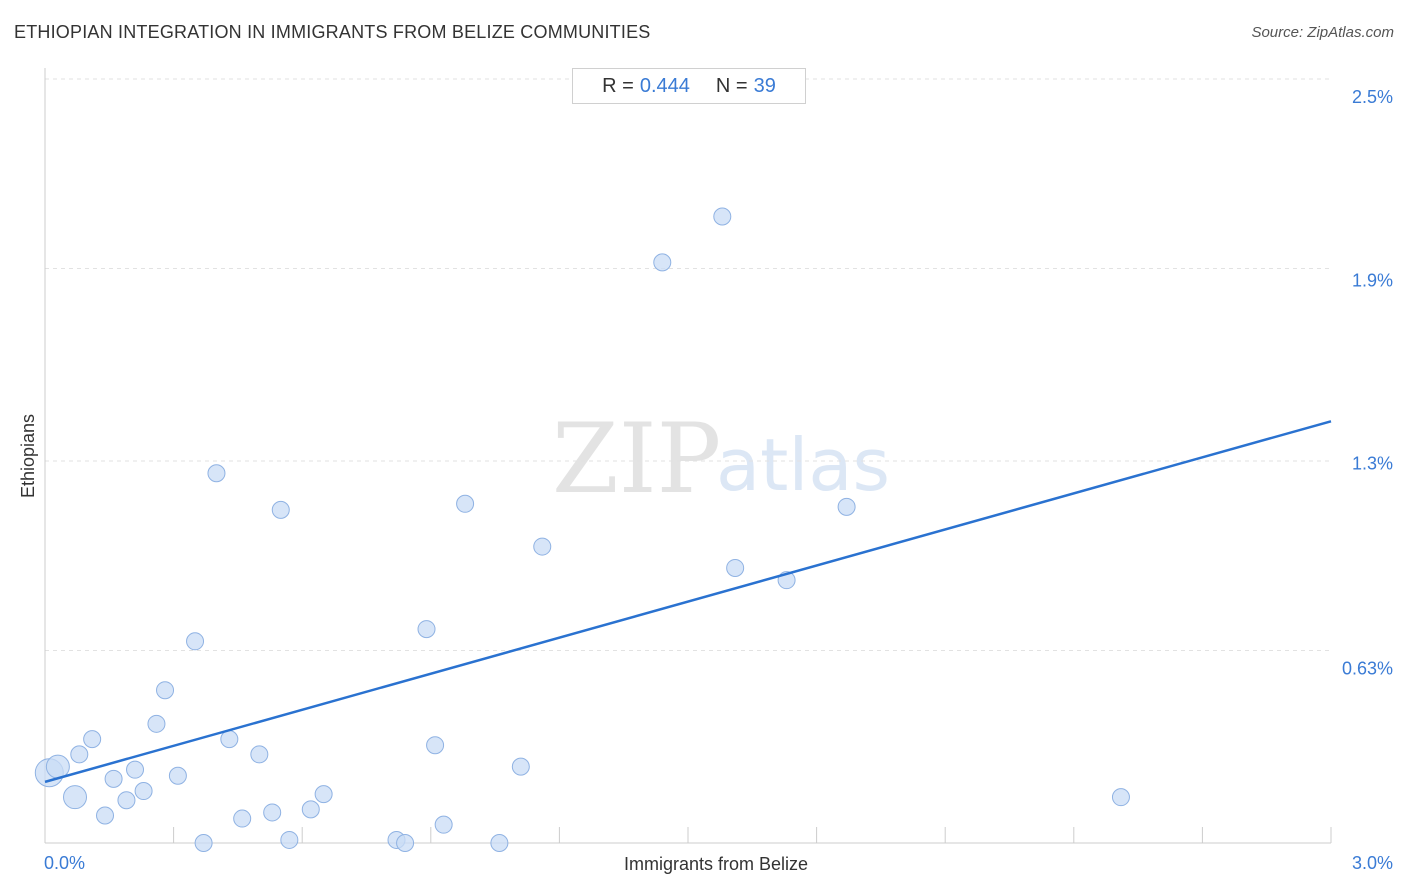 Image resolution: width=1406 pixels, height=892 pixels. What do you see at coordinates (1372, 464) in the screenshot?
I see `y-tick-label: 1.3%` at bounding box center [1372, 464].